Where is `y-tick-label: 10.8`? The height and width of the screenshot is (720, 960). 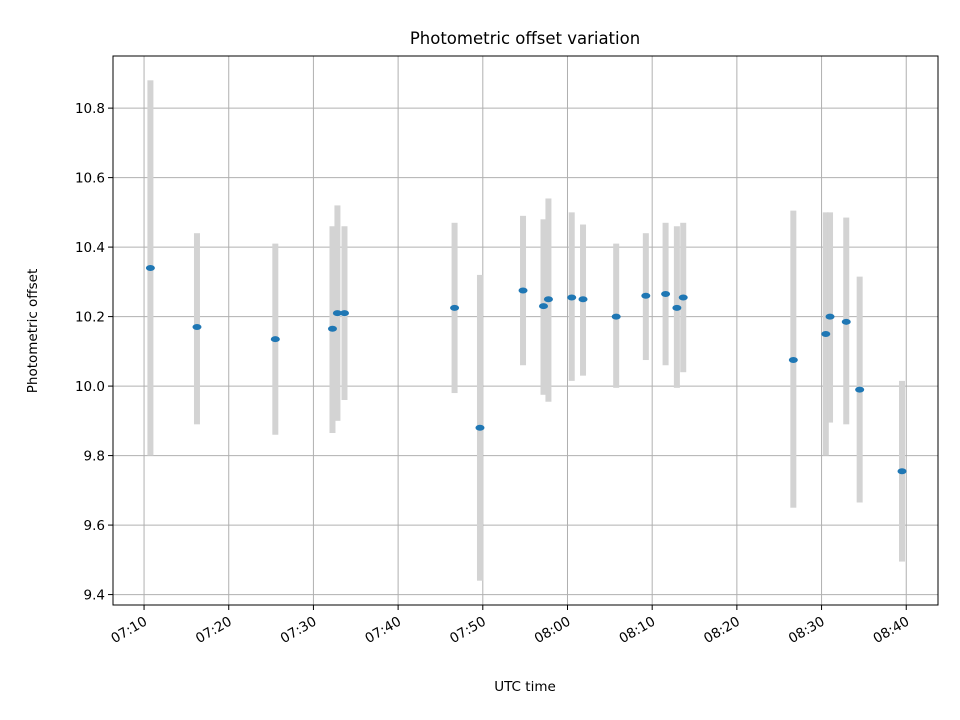 y-tick-label: 10.8 is located at coordinates (90, 109).